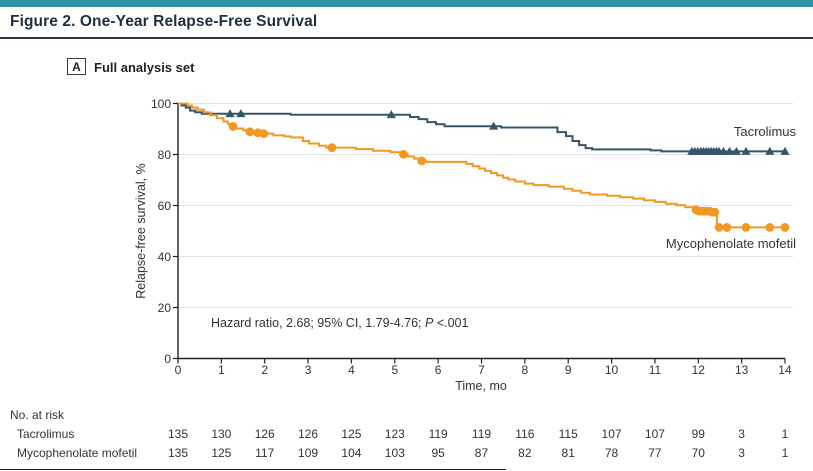 Image resolution: width=813 pixels, height=471 pixels. I want to click on risk-value: 95, so click(438, 453).